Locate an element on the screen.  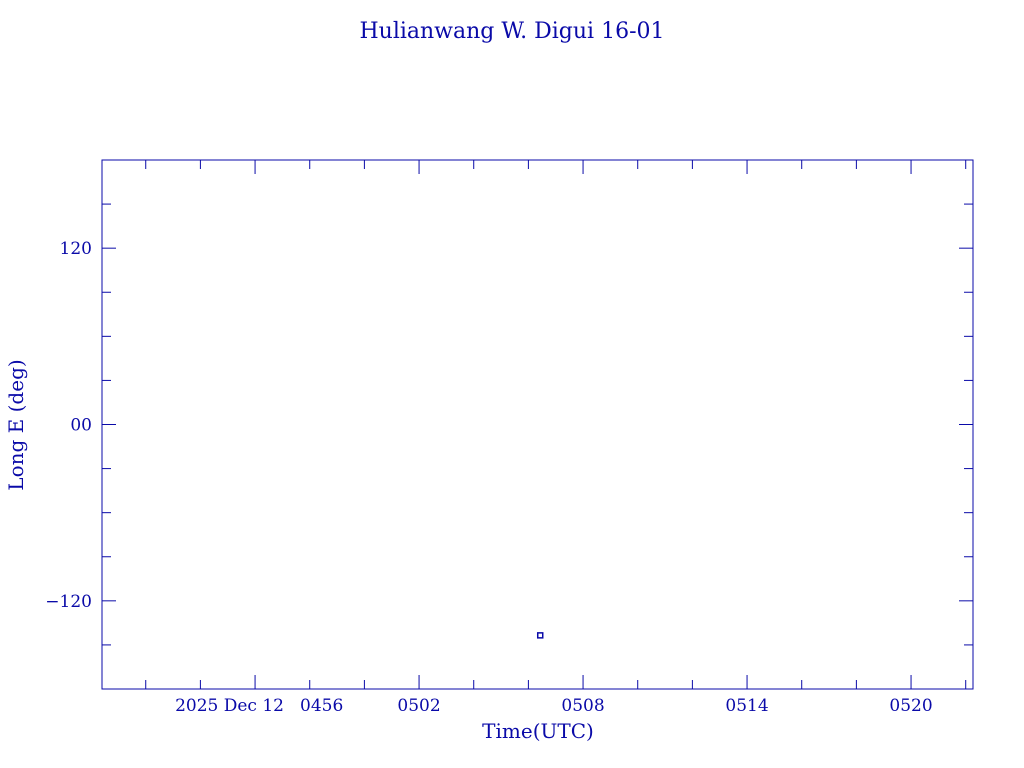
y-tick-label: −120 is located at coordinates (68, 602).